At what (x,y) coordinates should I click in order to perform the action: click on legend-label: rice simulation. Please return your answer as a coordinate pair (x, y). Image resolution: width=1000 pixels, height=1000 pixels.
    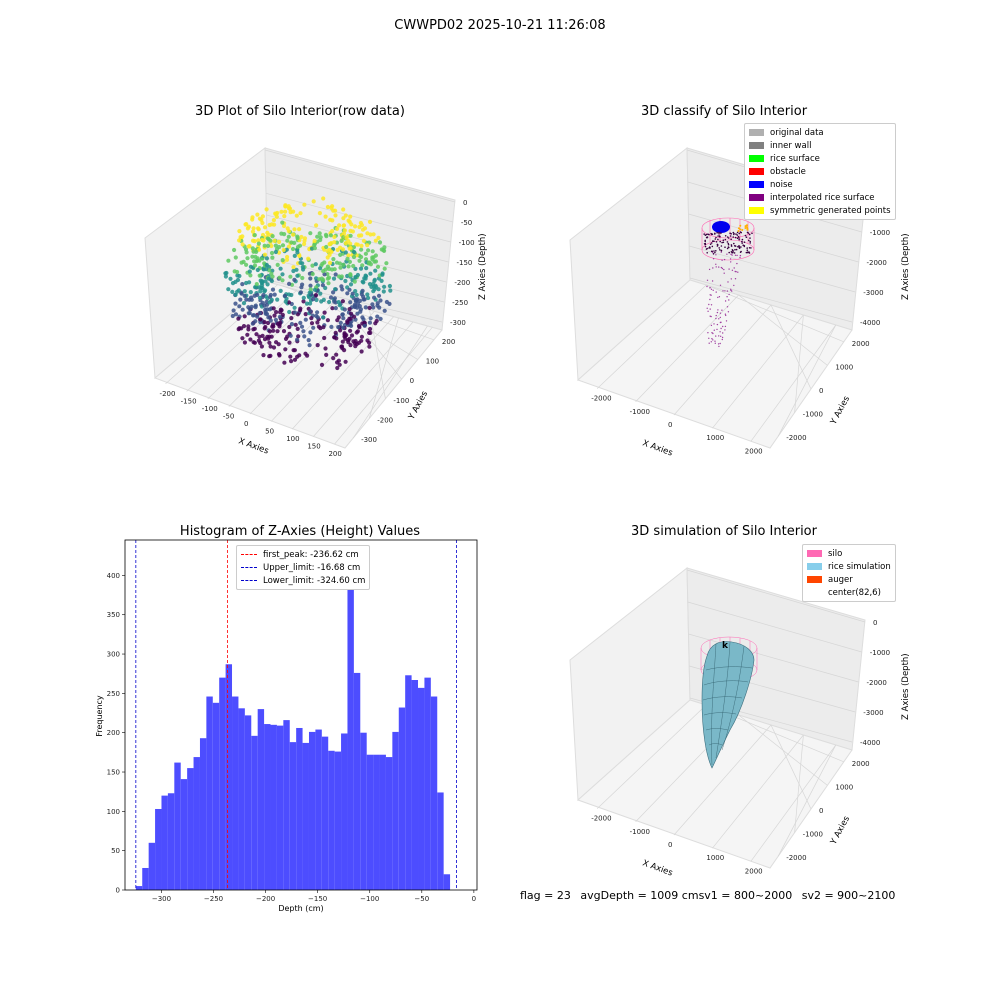
    Looking at the image, I should click on (859, 566).